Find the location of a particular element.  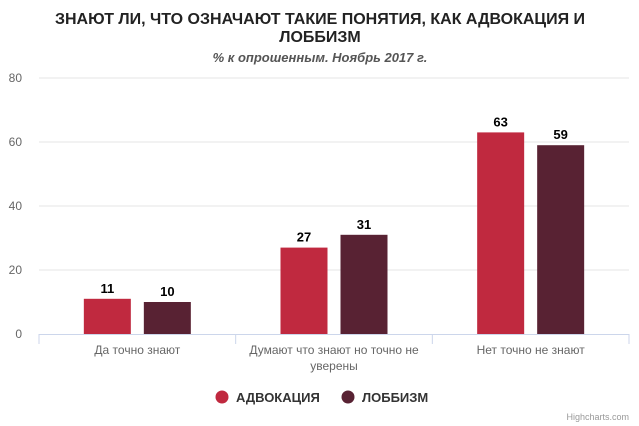

legend-item: АДВОКАЦИЯ is located at coordinates (278, 397).